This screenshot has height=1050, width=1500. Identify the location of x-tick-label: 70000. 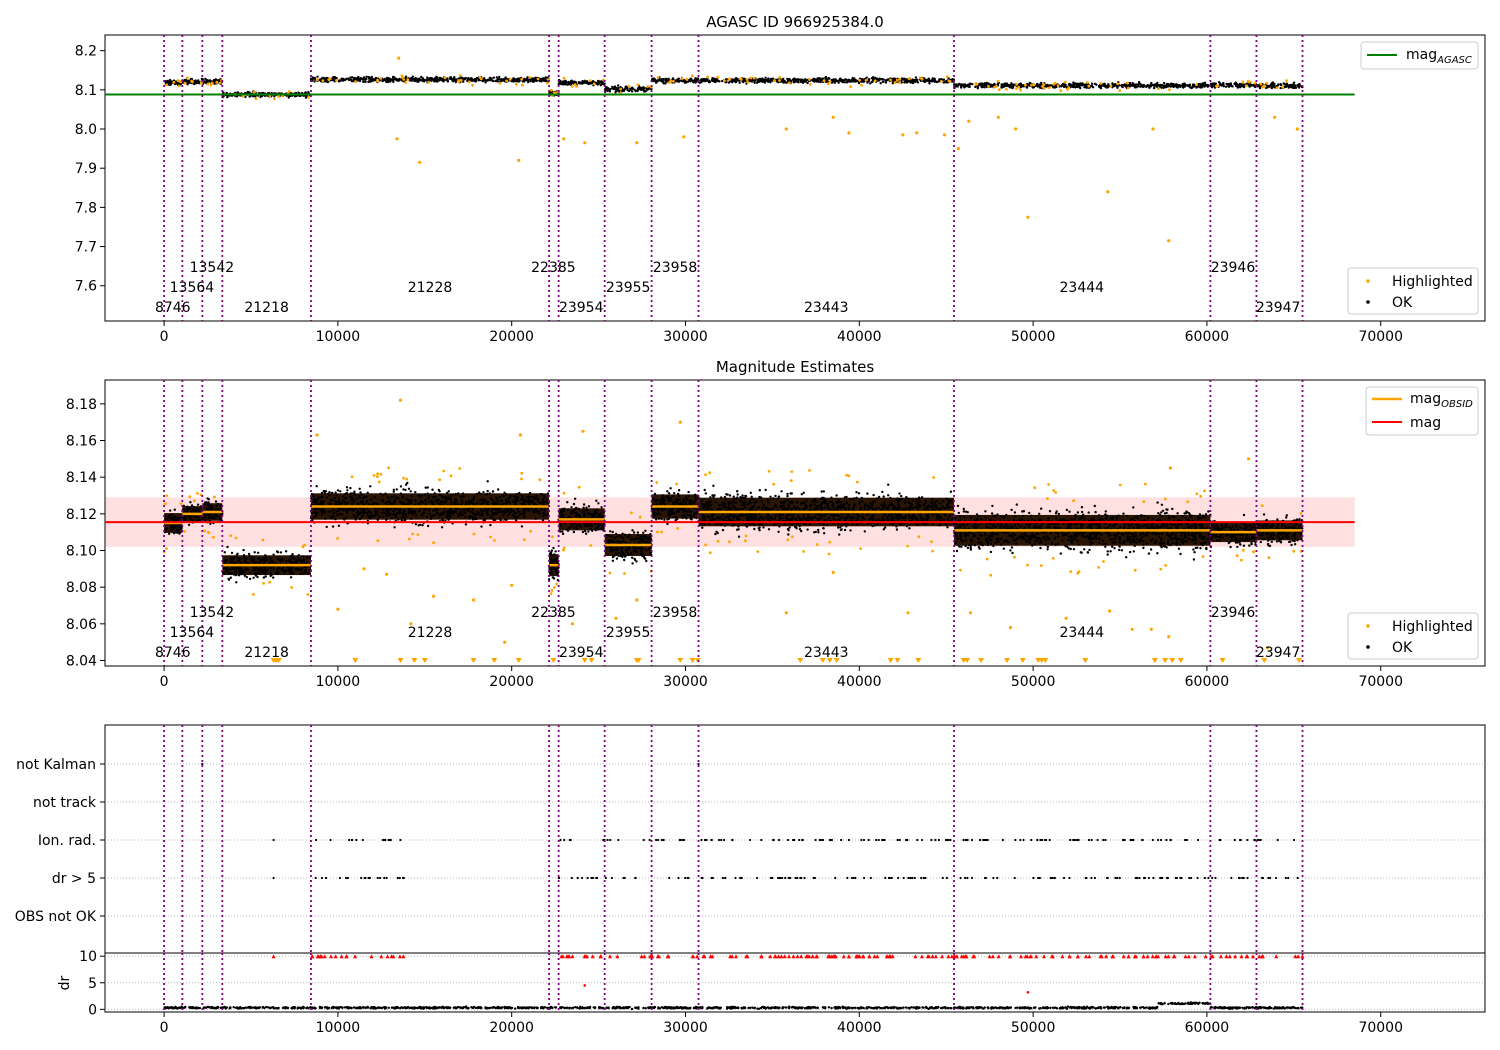
(1380, 337).